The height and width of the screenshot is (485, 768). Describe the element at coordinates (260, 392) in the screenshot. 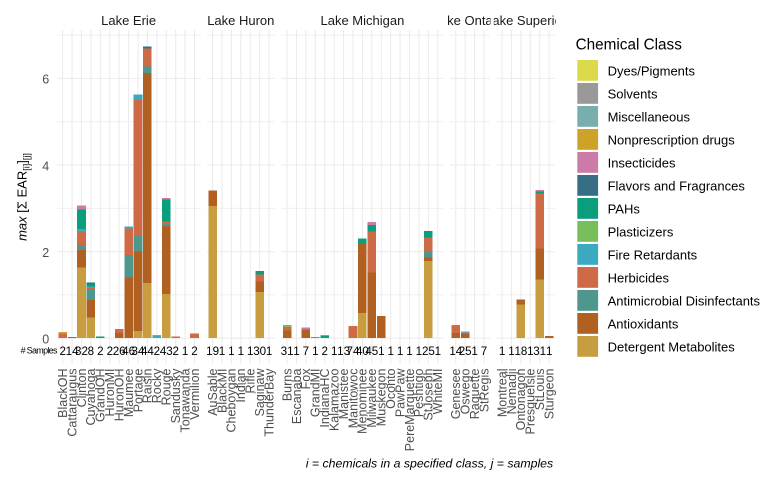

I see `svg-text: Saginaw` at that location.